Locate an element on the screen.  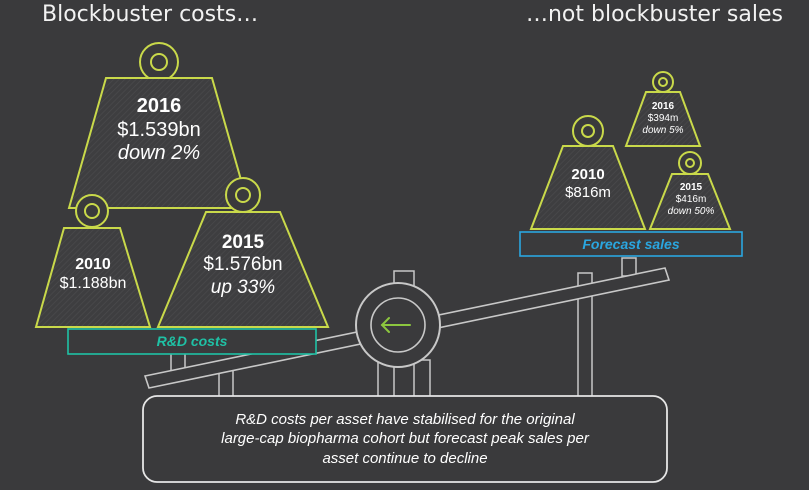
weight-2015-sales-year: 2015 is located at coordinates (691, 187).